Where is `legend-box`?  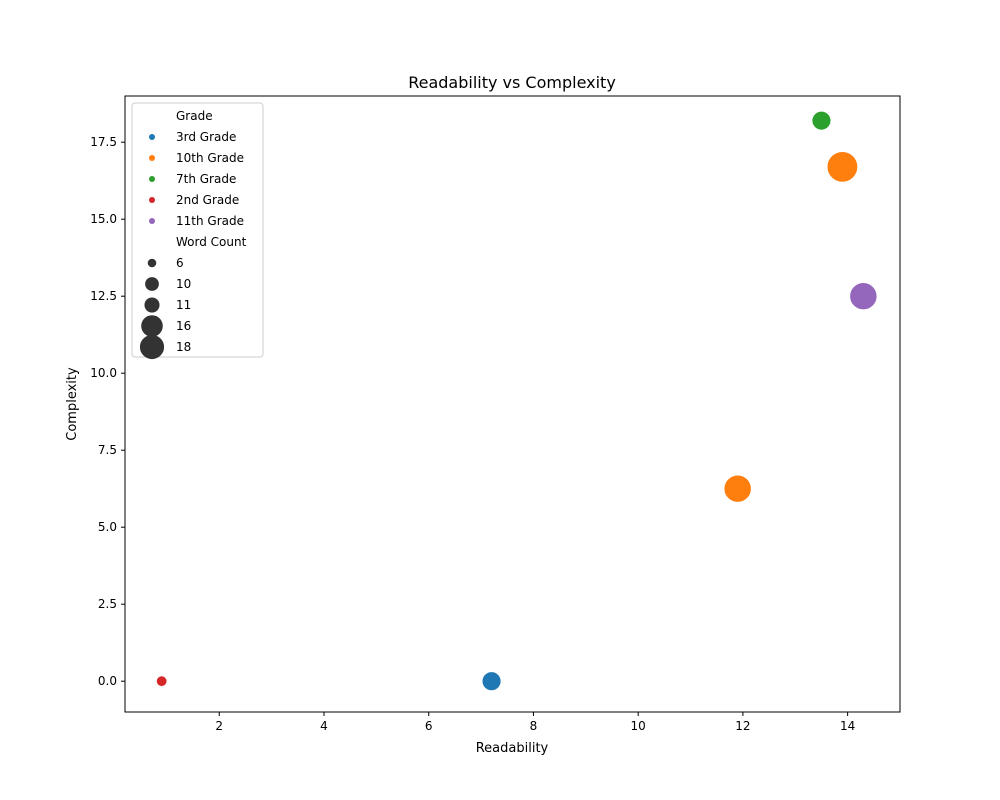
legend-box is located at coordinates (197, 230).